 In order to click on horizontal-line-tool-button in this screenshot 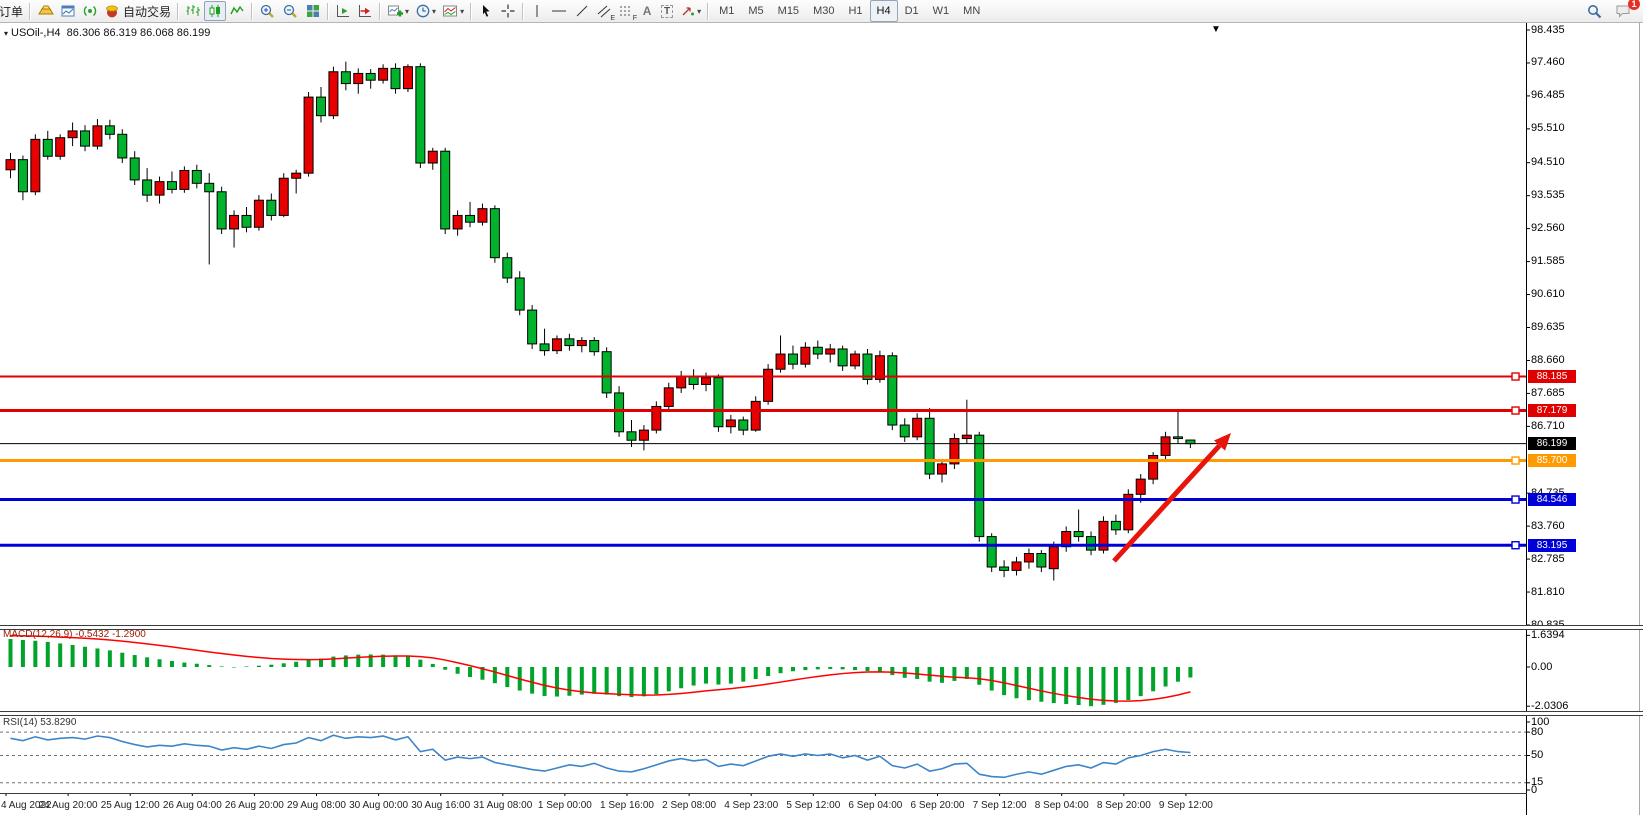, I will do `click(559, 11)`.